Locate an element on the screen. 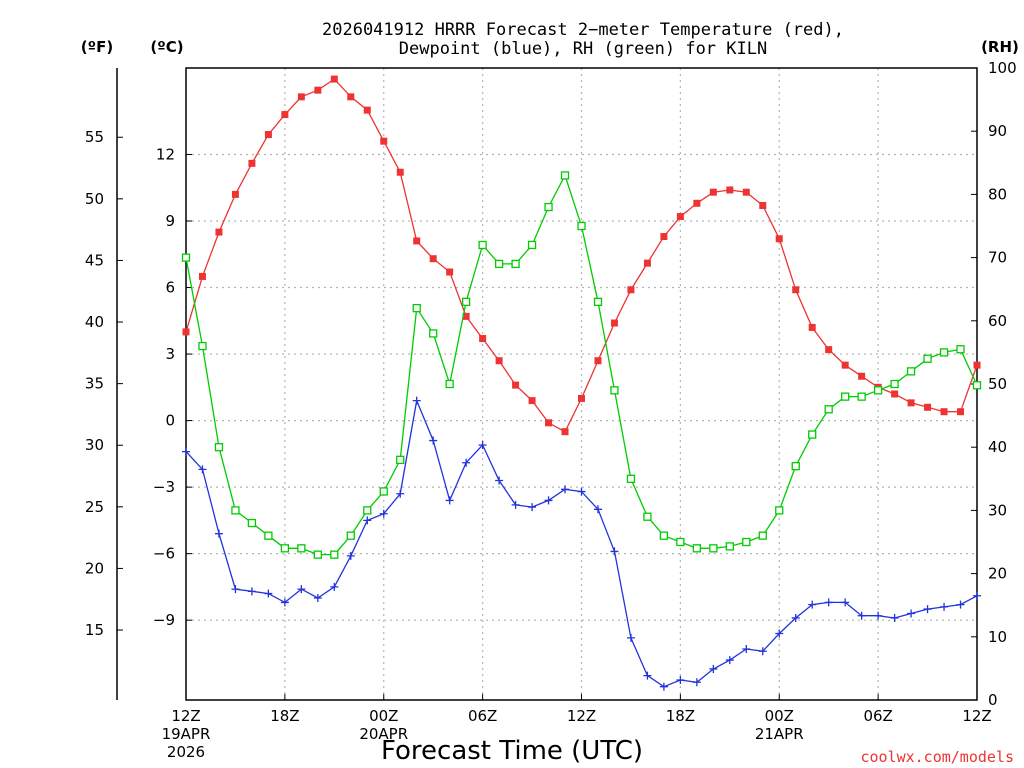  fahrenheit-unit-label: (ºF) is located at coordinates (97, 47).